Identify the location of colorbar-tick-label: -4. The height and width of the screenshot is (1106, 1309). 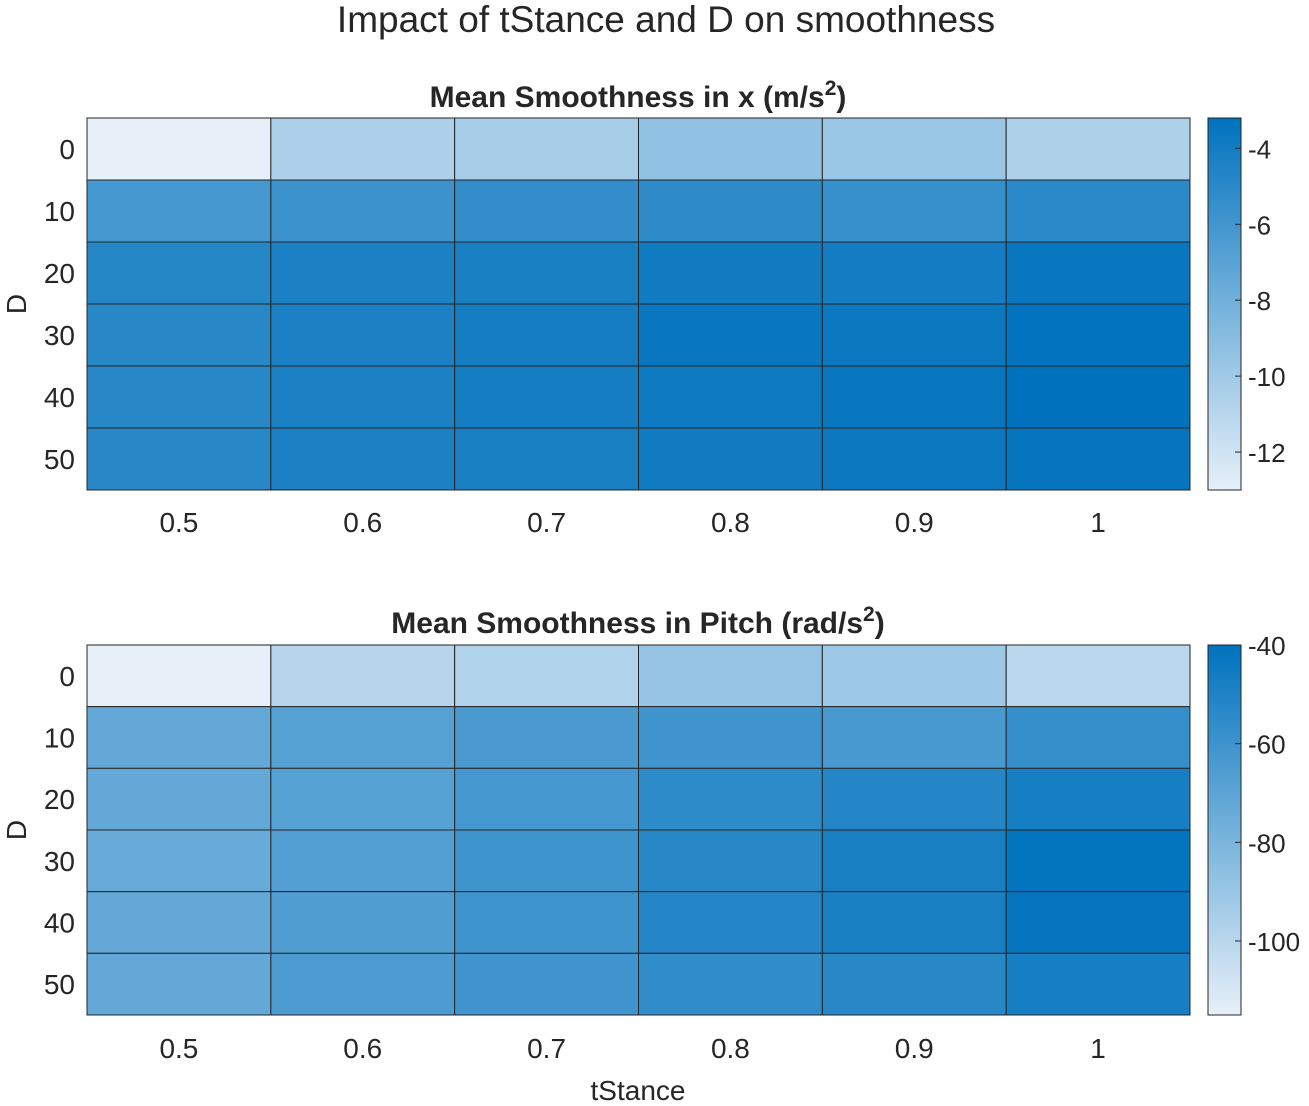
(1259, 149).